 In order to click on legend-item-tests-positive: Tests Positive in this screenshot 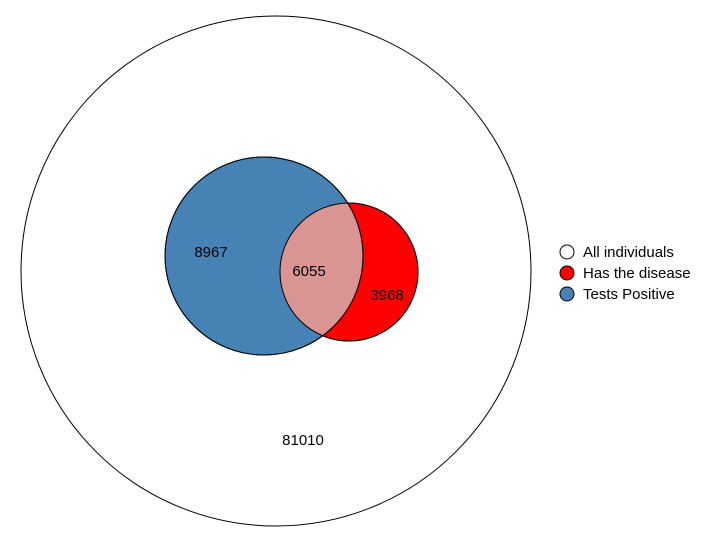, I will do `click(617, 294)`.